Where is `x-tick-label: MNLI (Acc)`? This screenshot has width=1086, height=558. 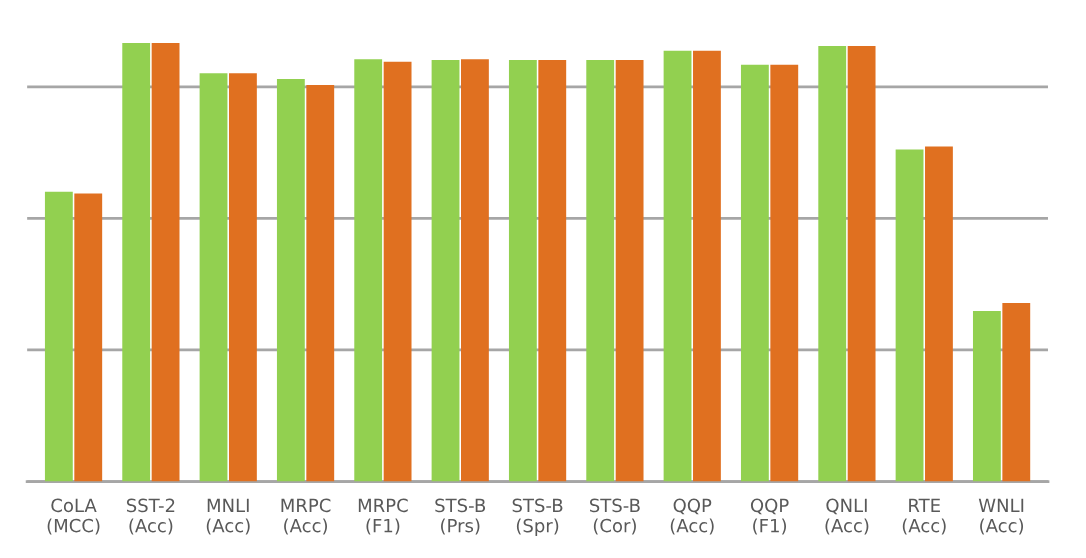
x-tick-label: MNLI (Acc) is located at coordinates (228, 516).